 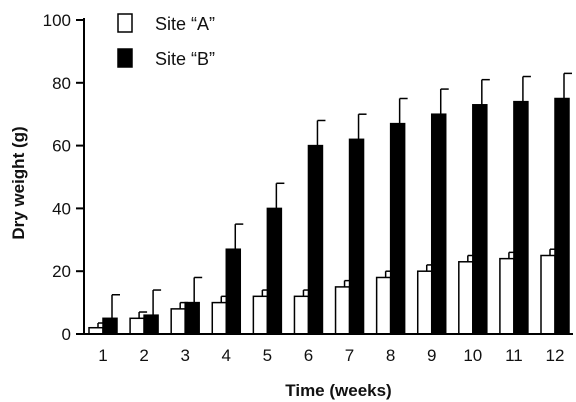 I want to click on legend: Site “A” Site “B”, so click(x=166, y=41).